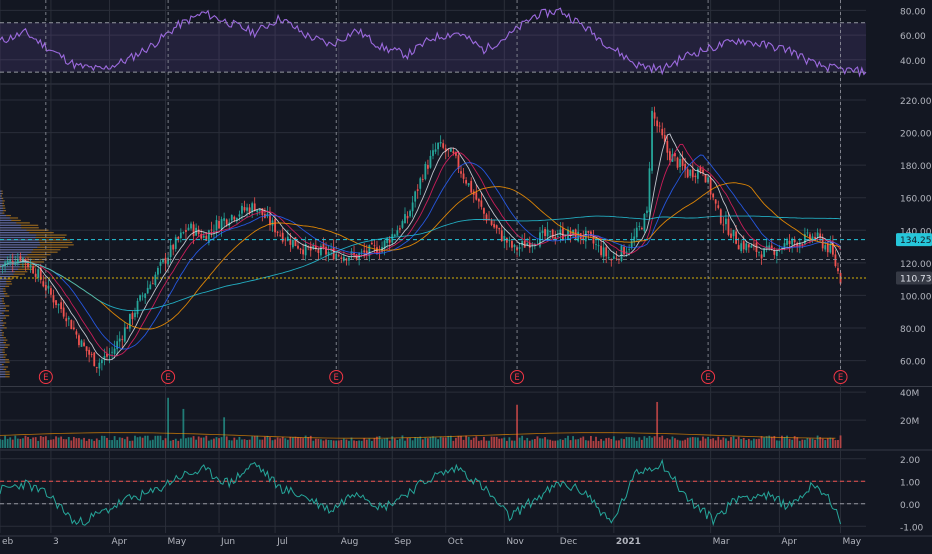 The width and height of the screenshot is (932, 554). Describe the element at coordinates (852, 542) in the screenshot. I see `time-tick-label: May` at that location.